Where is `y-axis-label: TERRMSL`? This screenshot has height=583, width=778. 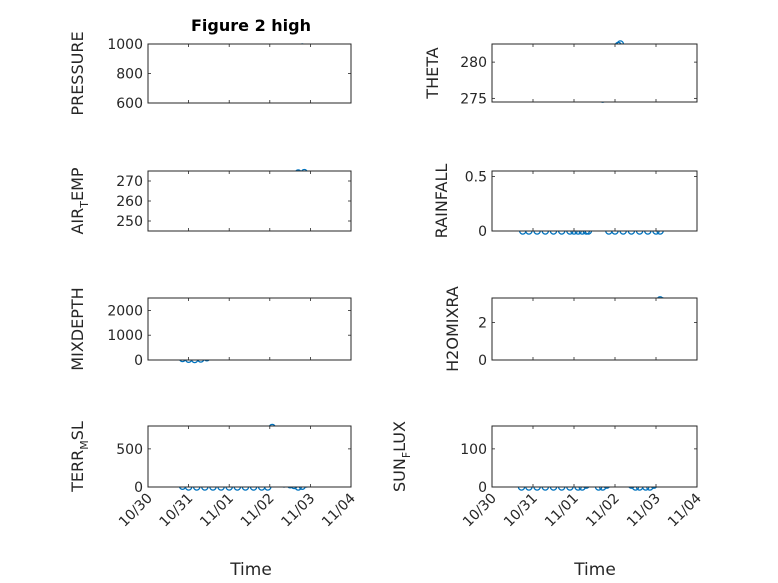 y-axis-label: TERRMSL is located at coordinates (79, 457).